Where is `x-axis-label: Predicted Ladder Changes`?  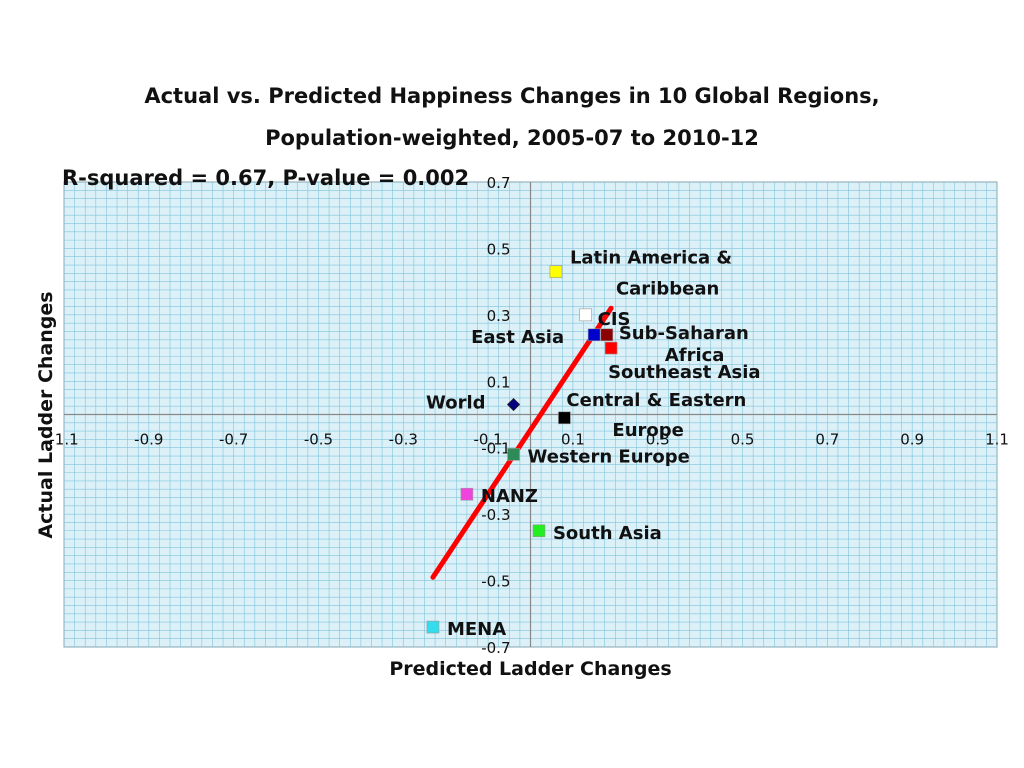
x-axis-label: Predicted Ladder Changes is located at coordinates (530, 669).